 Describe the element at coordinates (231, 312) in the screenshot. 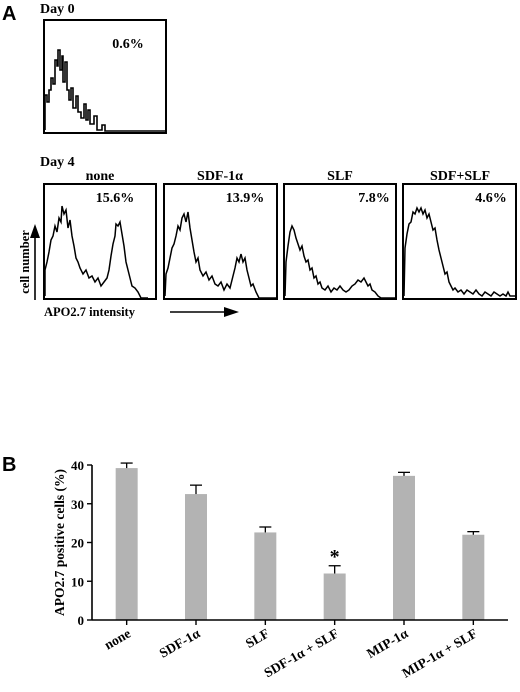

I see `apo27-arrowhead` at that location.